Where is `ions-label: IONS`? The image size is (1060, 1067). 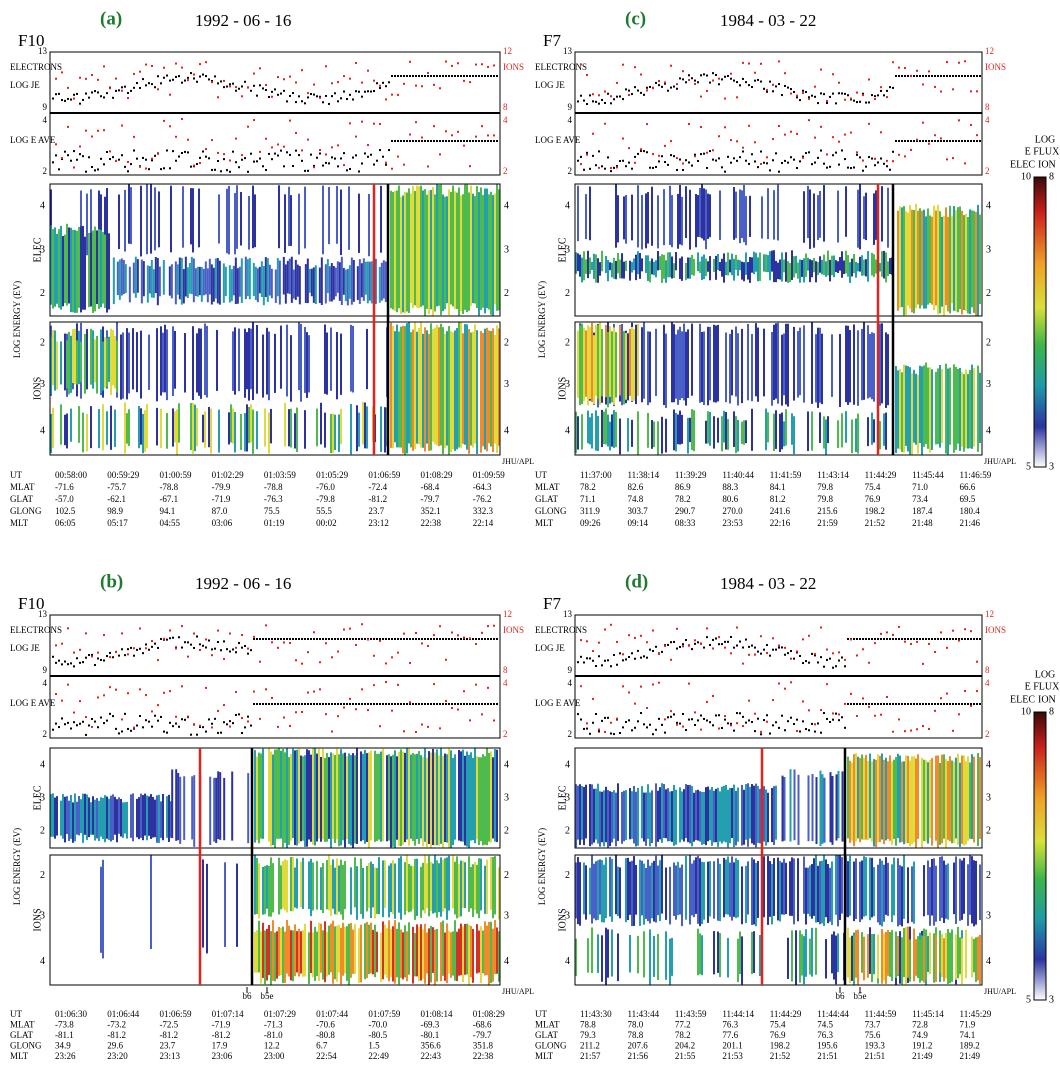 ions-label: IONS is located at coordinates (513, 67).